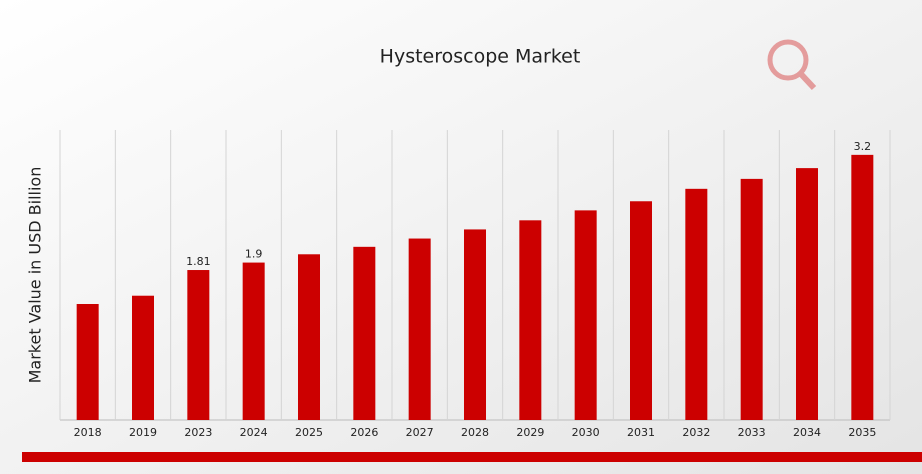 This screenshot has height=474, width=922. I want to click on x-tick-label: 2031, so click(641, 432).